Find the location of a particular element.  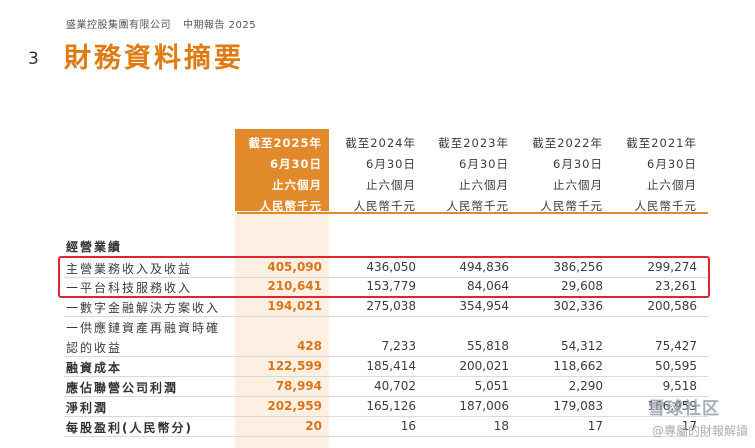

cell-value: 54,312 is located at coordinates (582, 346).